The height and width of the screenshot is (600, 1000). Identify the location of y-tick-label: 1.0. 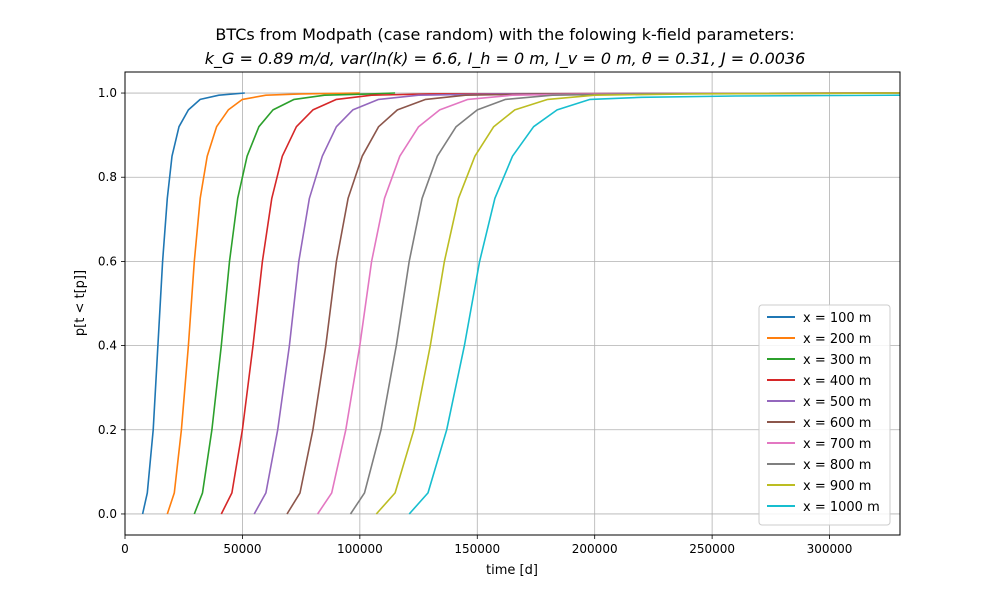
(107, 93).